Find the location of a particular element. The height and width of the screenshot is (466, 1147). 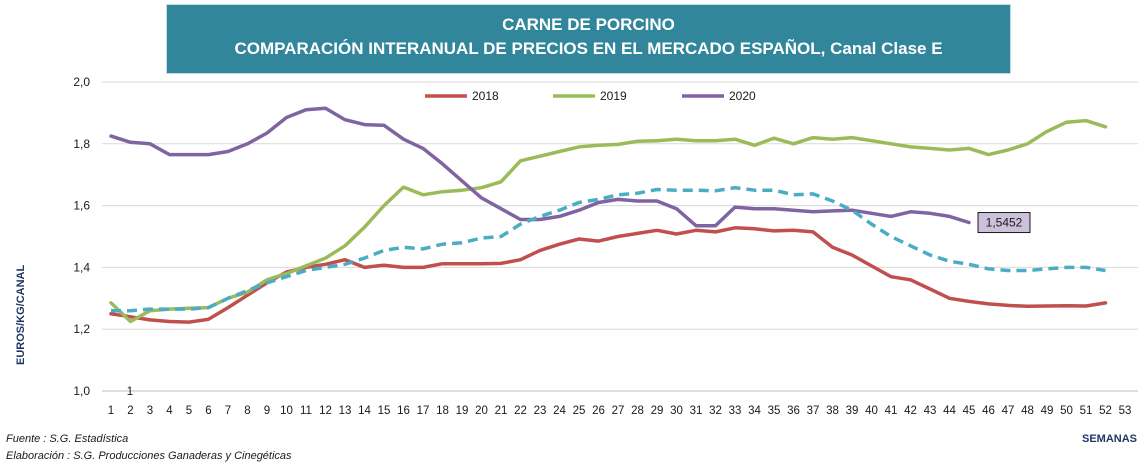

x-tick-label: 2 is located at coordinates (130, 411).